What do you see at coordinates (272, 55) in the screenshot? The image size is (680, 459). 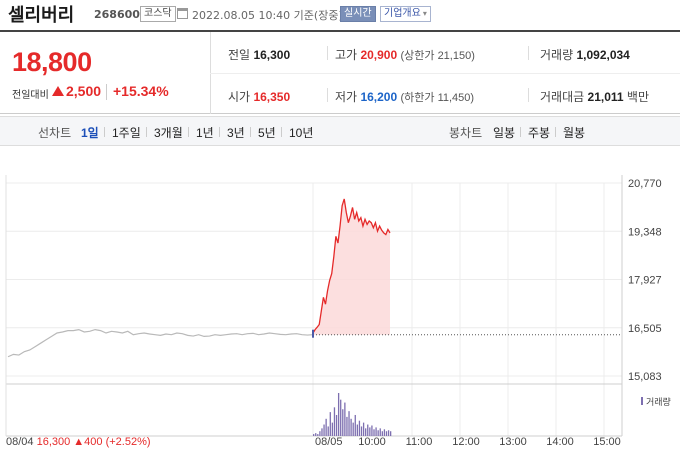 I see `prev-close-value: 16,300` at bounding box center [272, 55].